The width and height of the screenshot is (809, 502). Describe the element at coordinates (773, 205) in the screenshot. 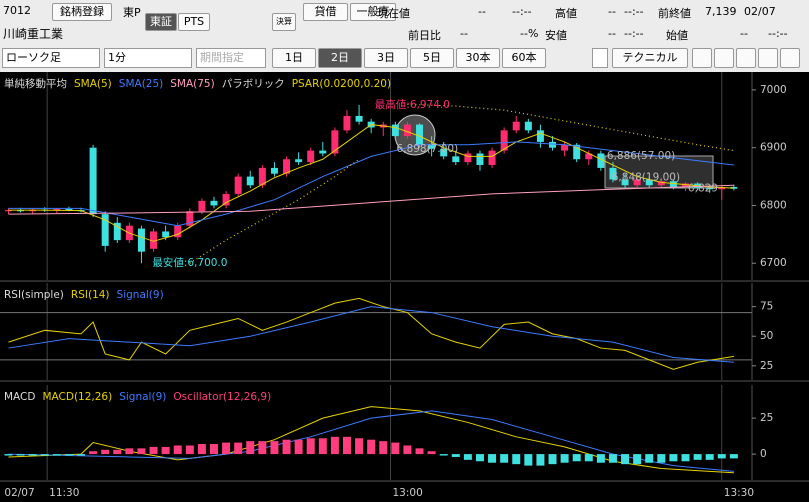

I see `y-tick-label: 6800` at that location.